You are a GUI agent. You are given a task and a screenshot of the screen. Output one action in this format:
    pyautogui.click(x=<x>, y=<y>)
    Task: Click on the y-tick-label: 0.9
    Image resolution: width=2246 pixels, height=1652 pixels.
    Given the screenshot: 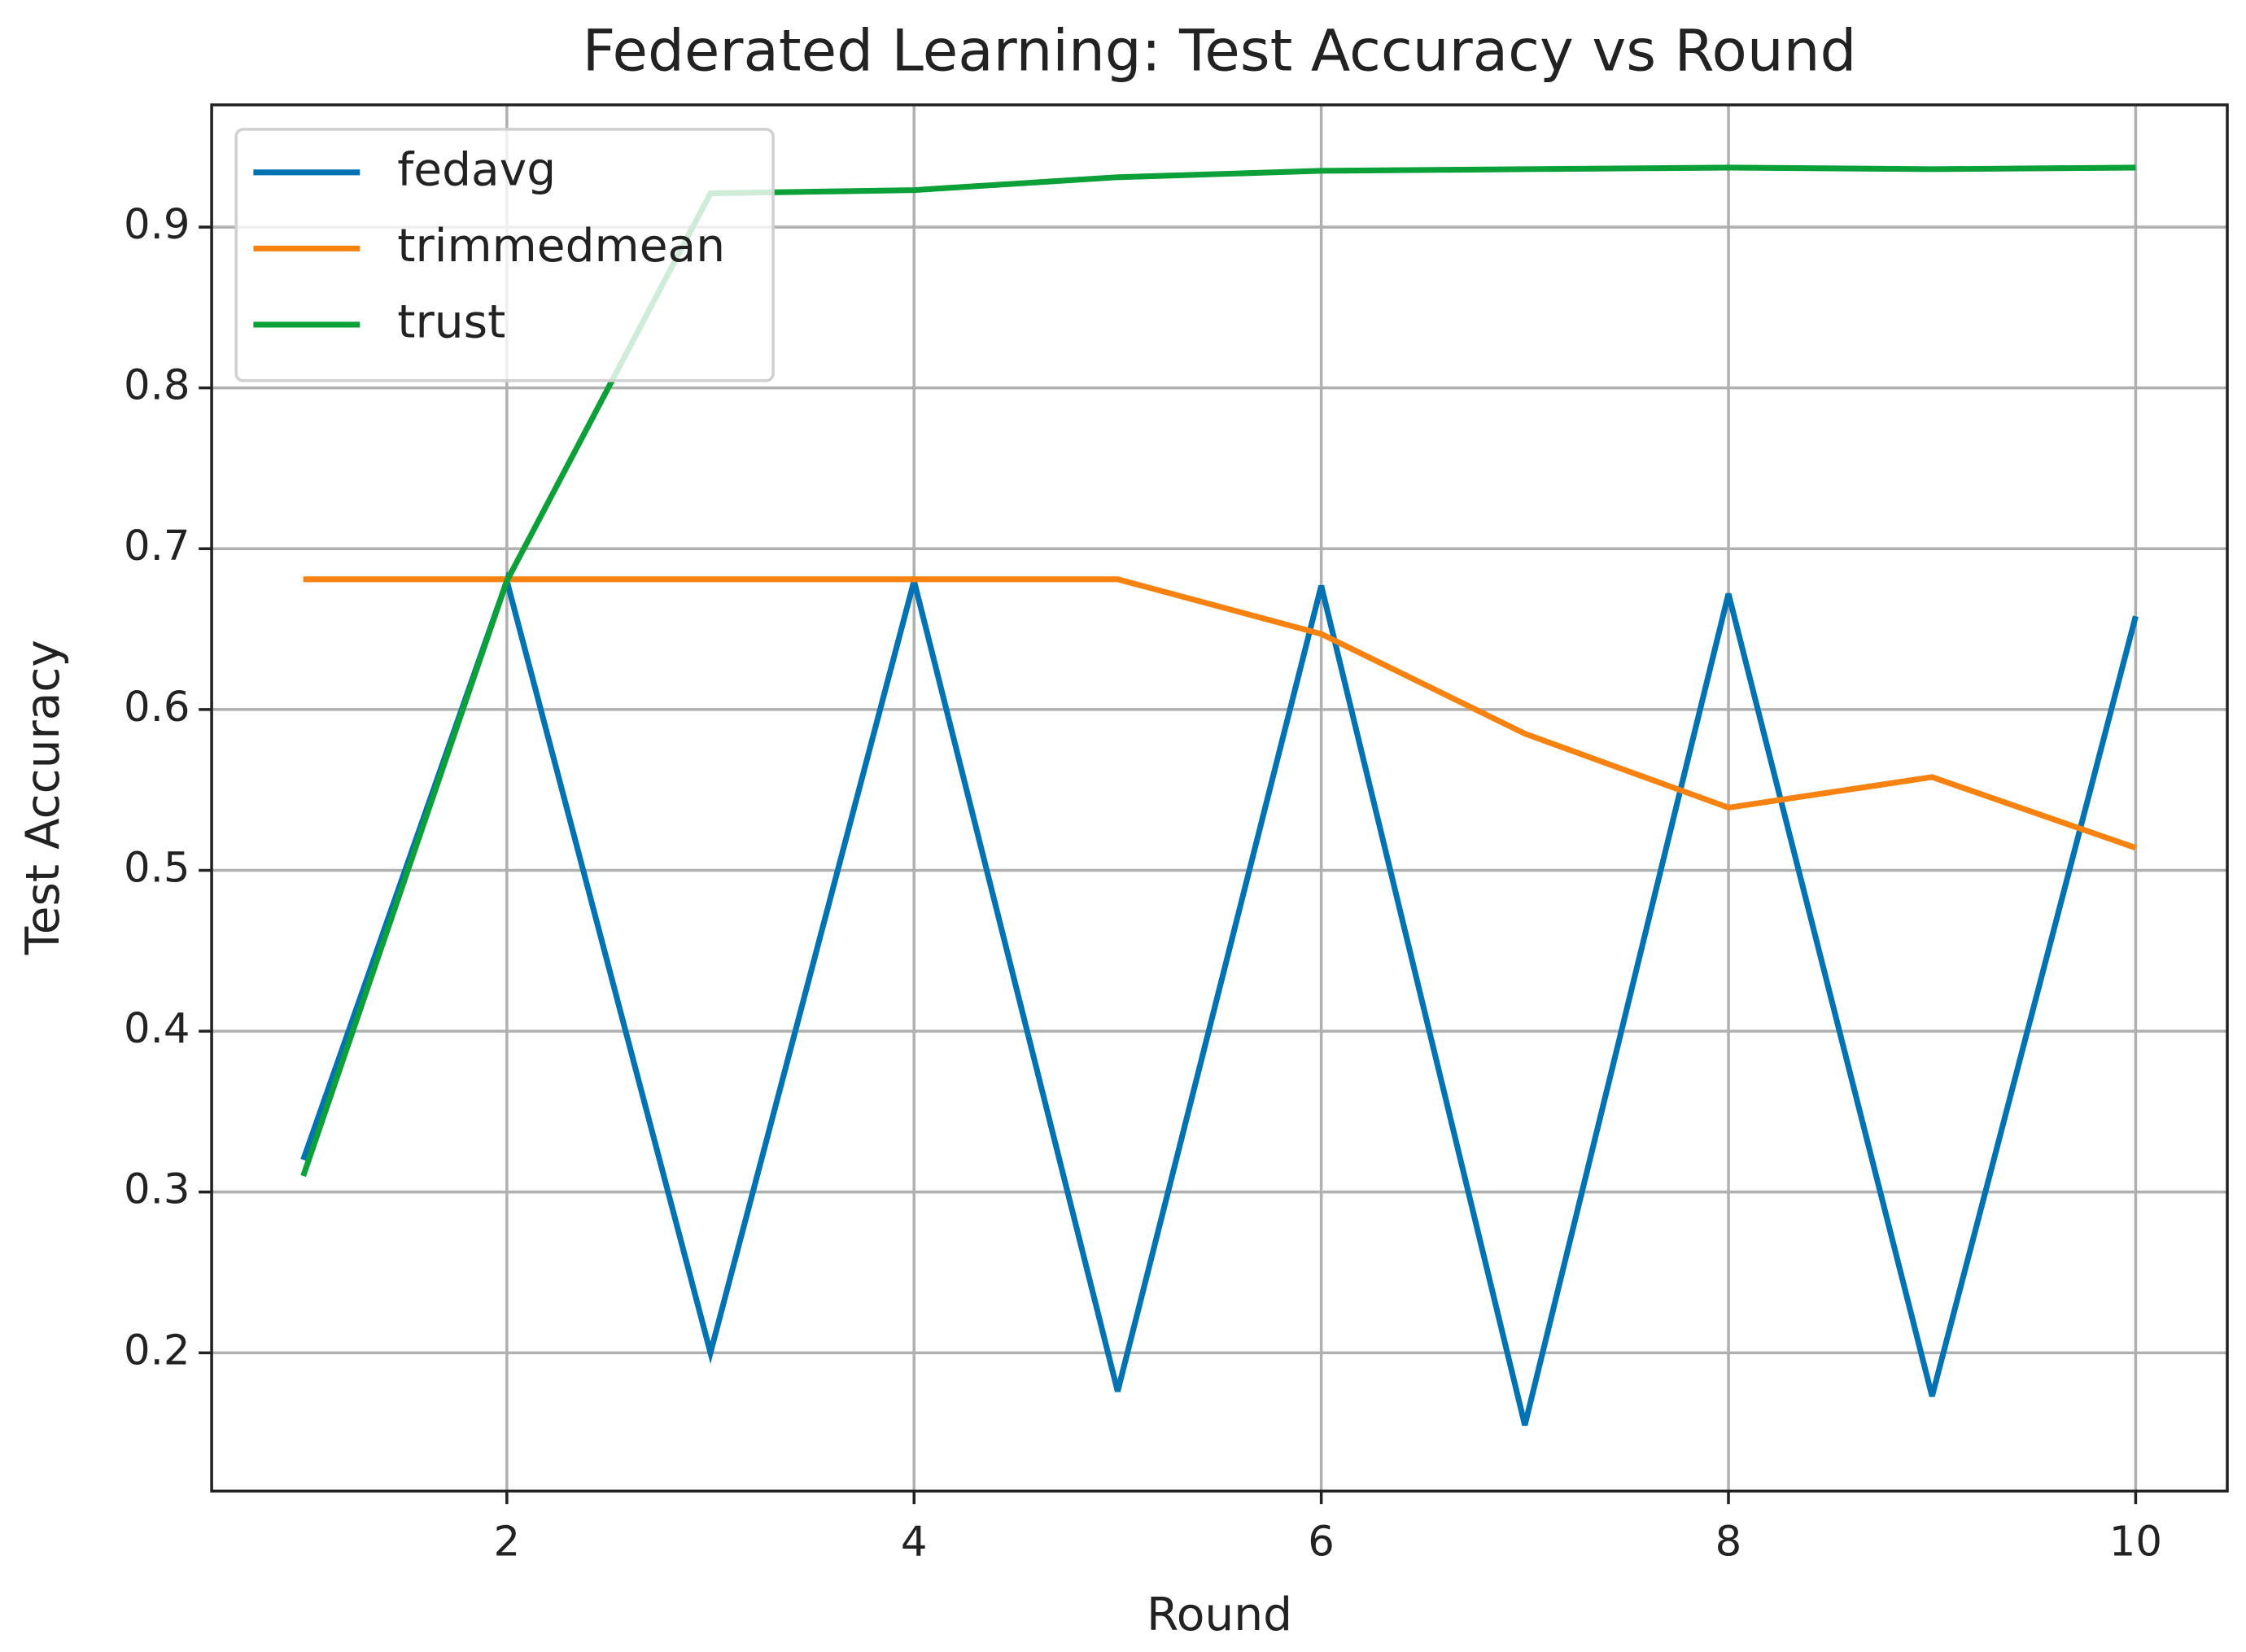 What is the action you would take?
    pyautogui.click(x=157, y=224)
    